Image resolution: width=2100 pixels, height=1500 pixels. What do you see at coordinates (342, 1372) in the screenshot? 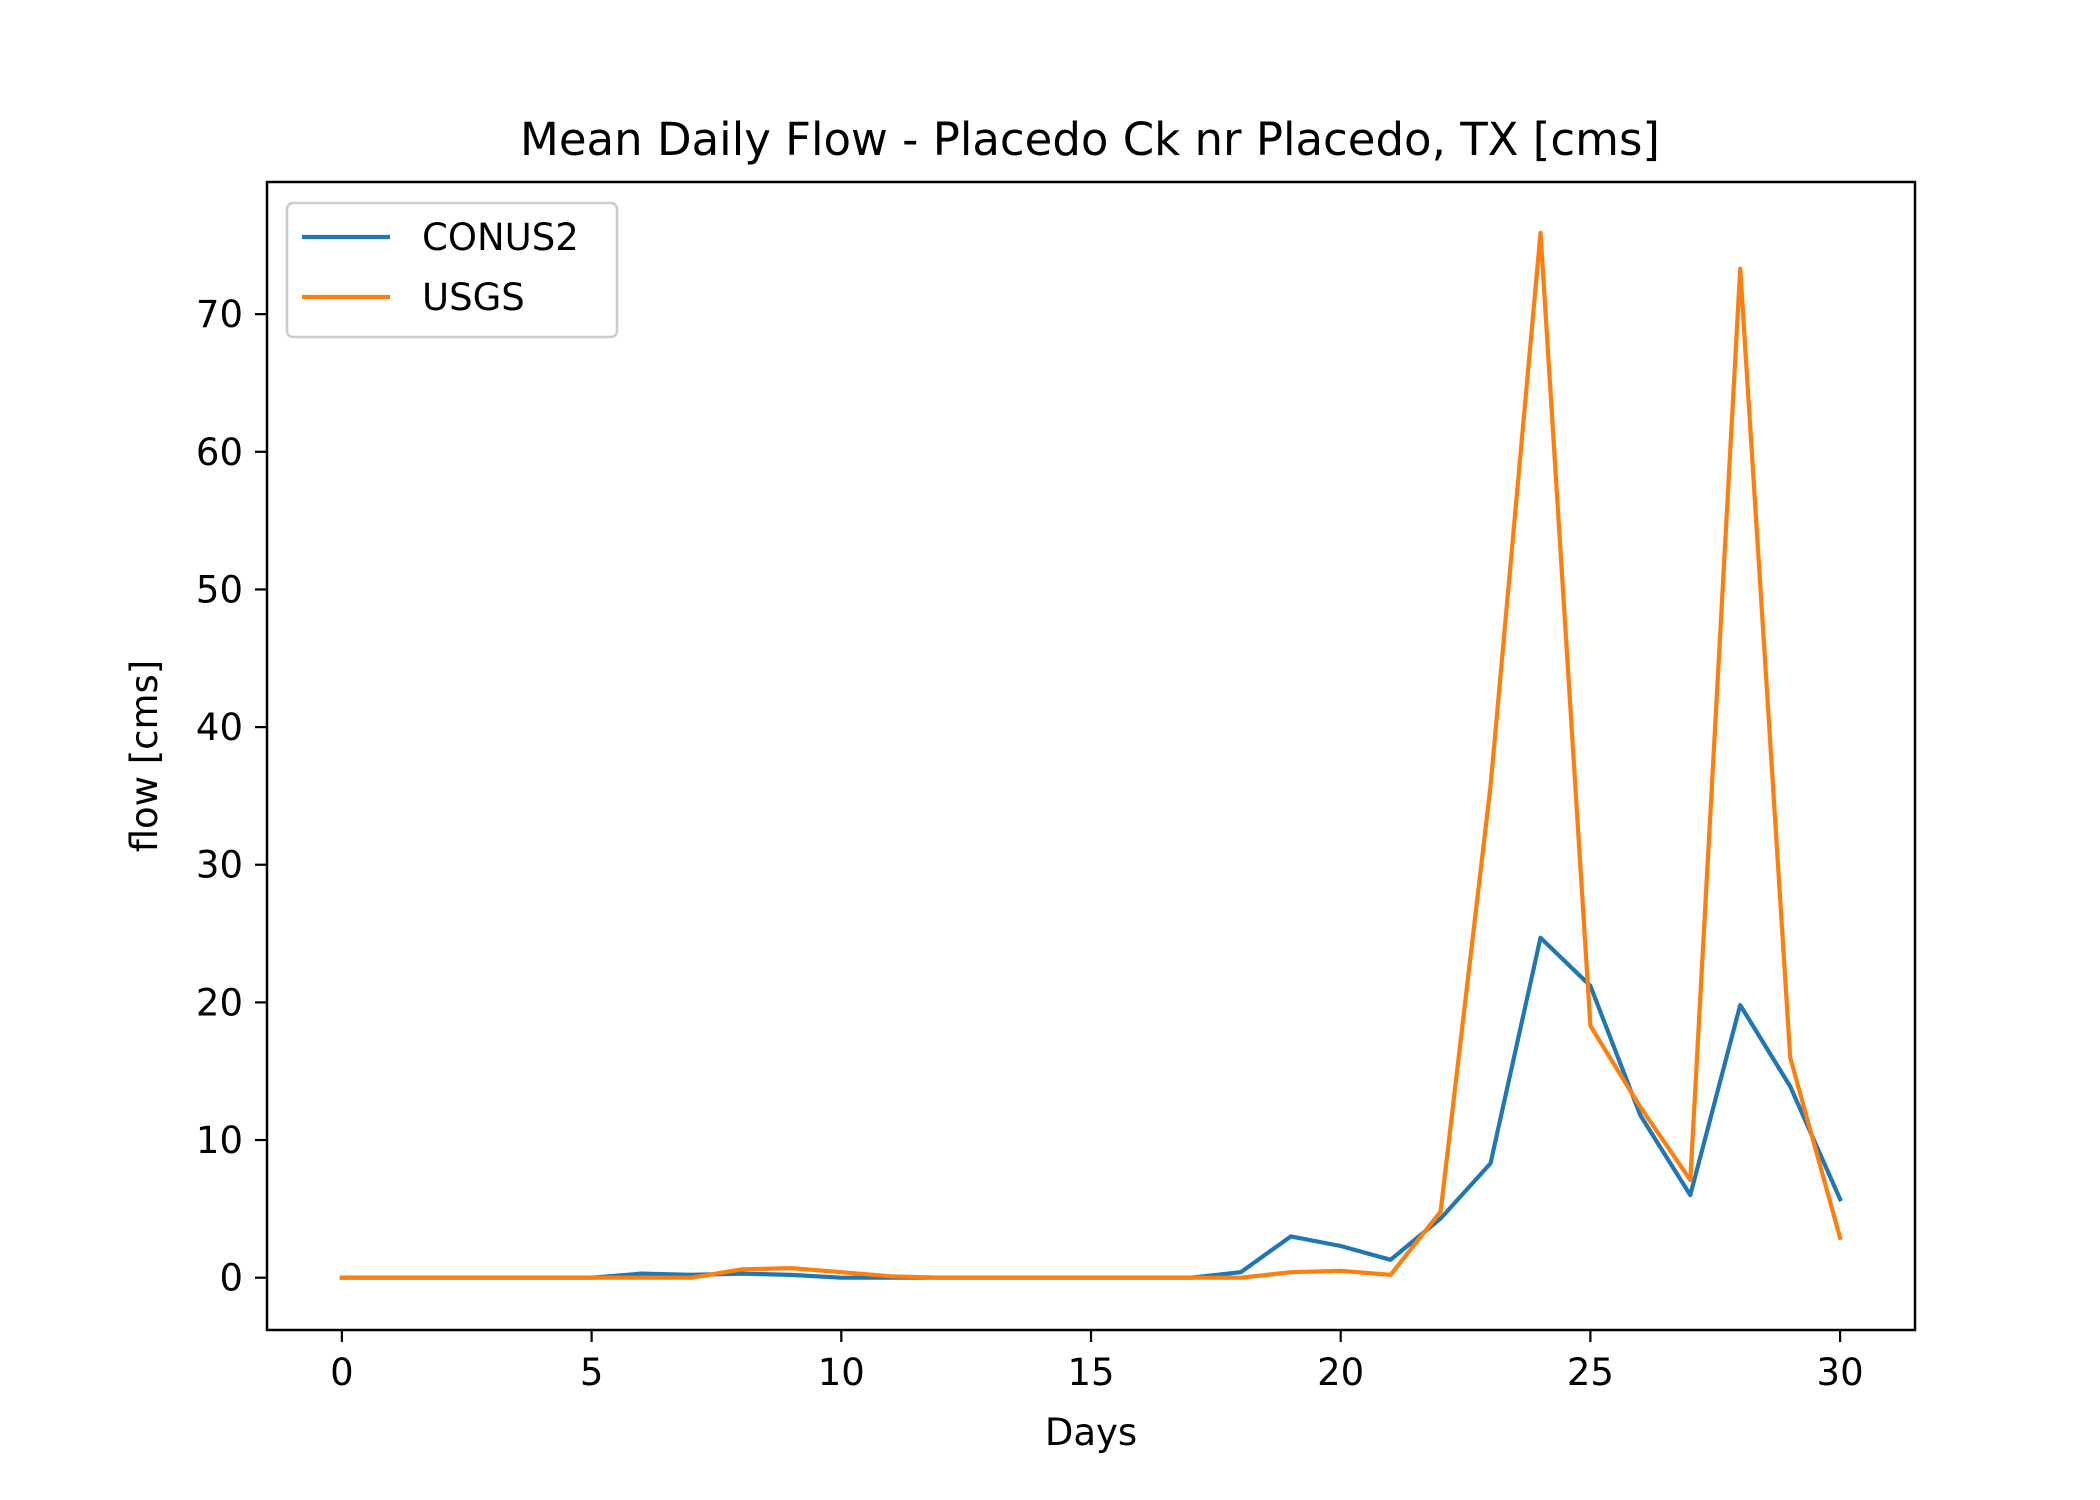
I see `x-tick-label: 0` at bounding box center [342, 1372].